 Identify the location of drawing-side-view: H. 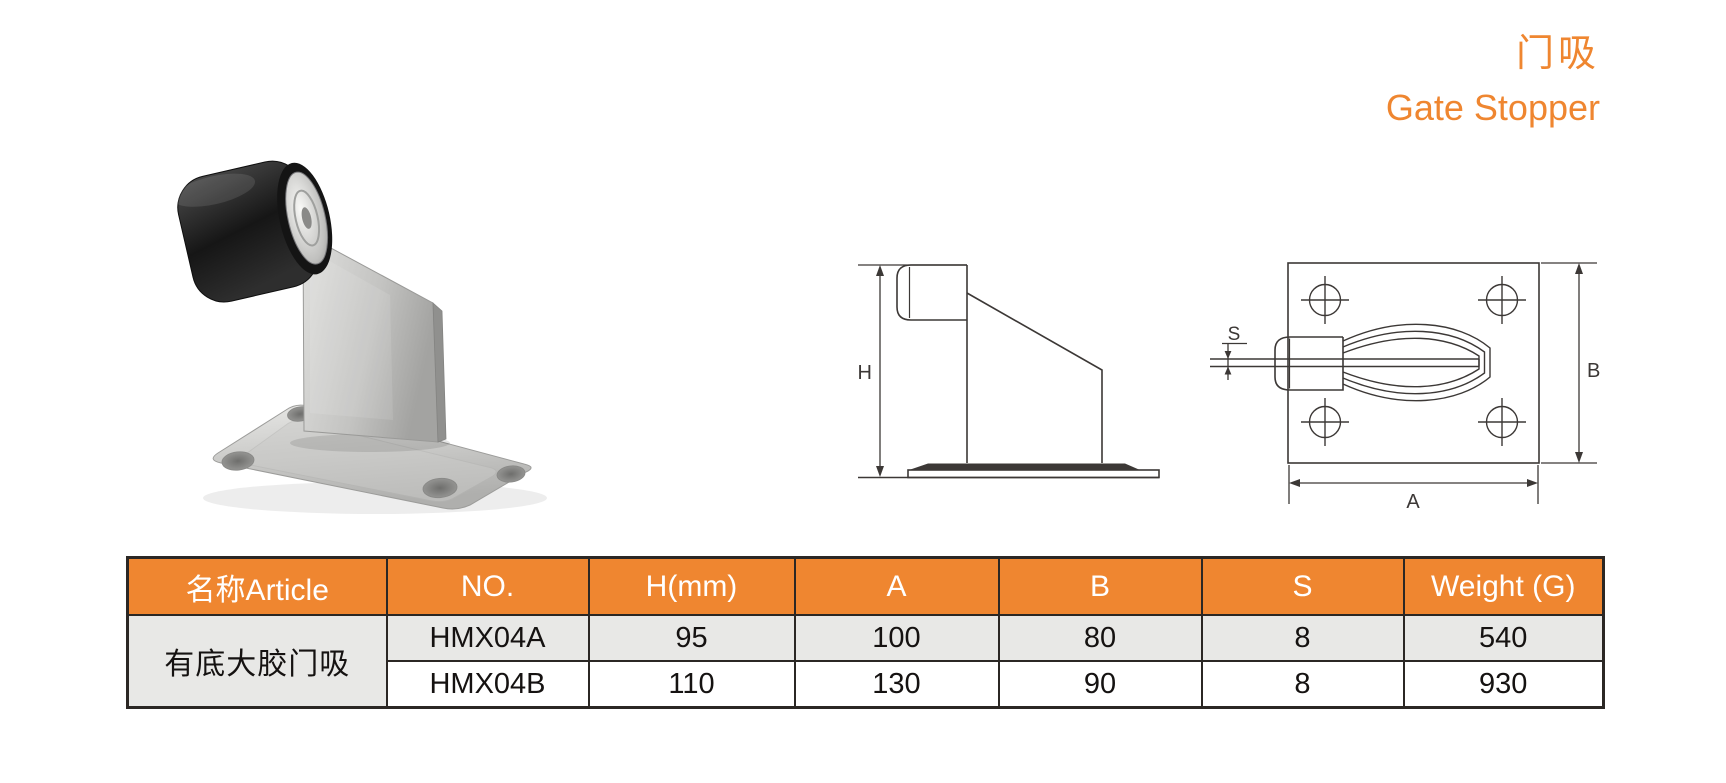
(1025, 365).